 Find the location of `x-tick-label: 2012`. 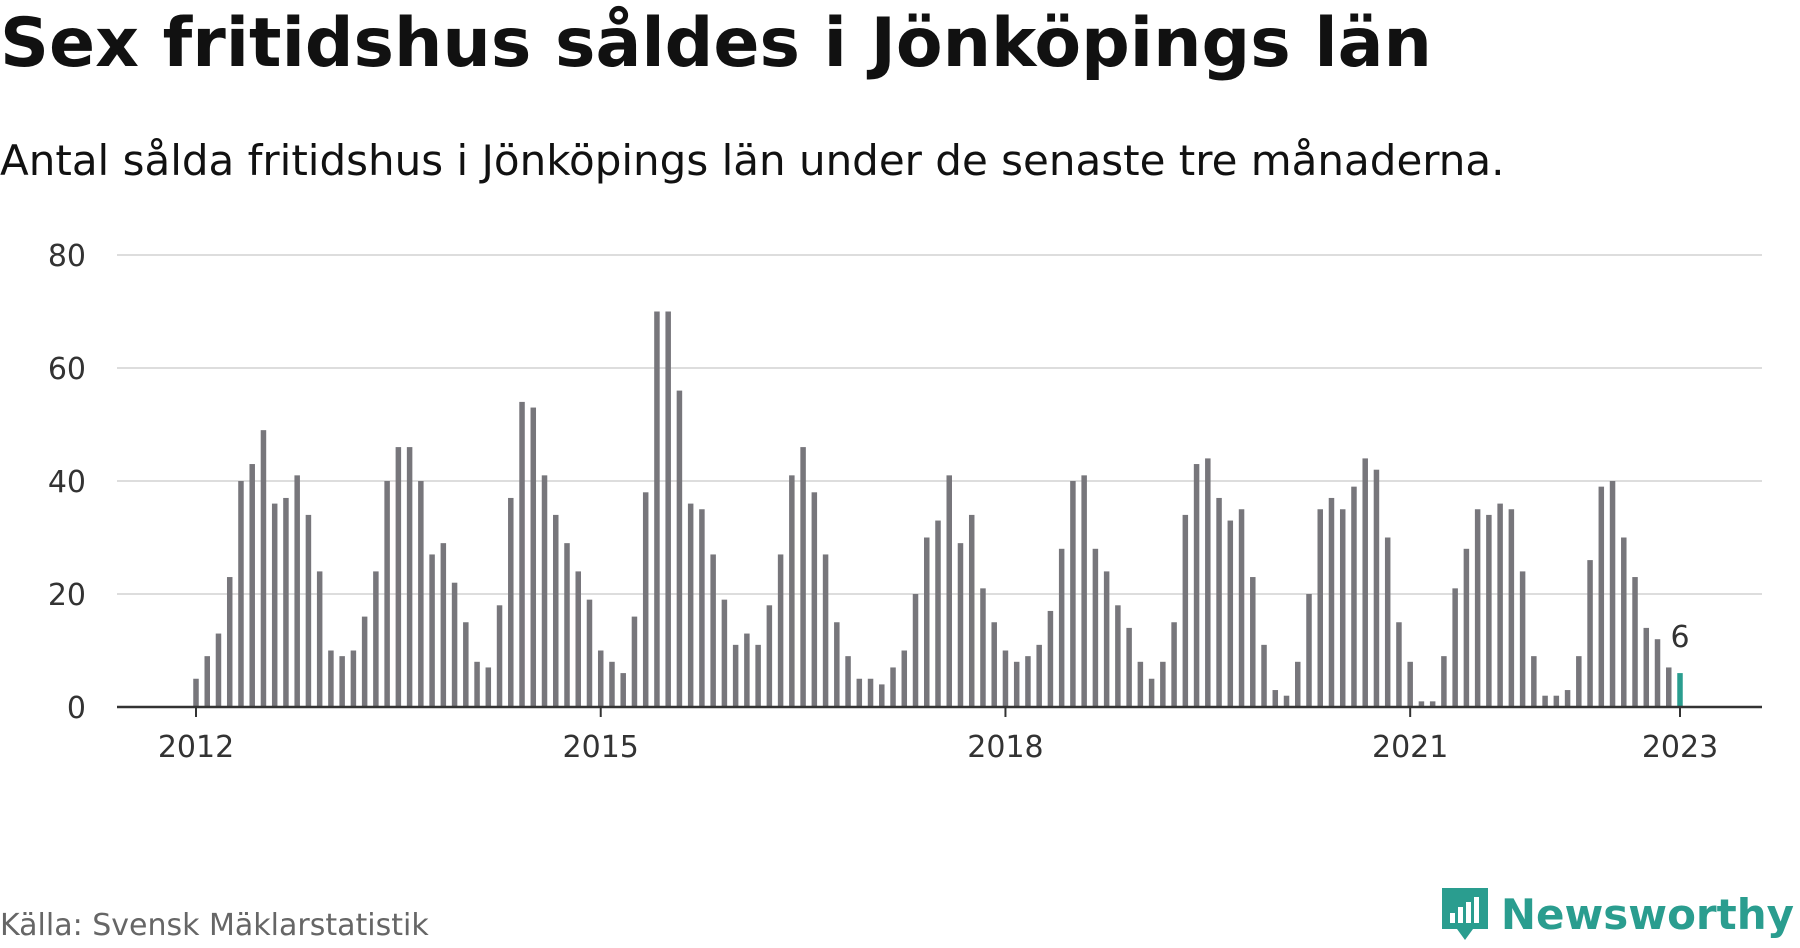

x-tick-label: 2012 is located at coordinates (196, 747).